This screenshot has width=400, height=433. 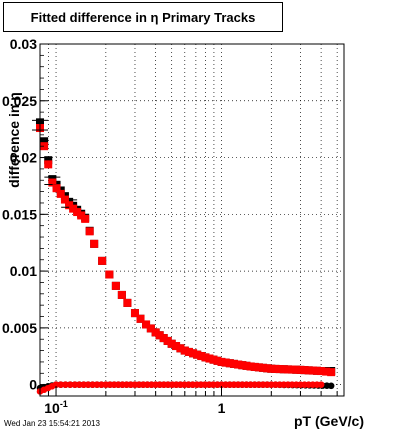 I want to click on y-tick-label: 0, so click(x=33, y=385).